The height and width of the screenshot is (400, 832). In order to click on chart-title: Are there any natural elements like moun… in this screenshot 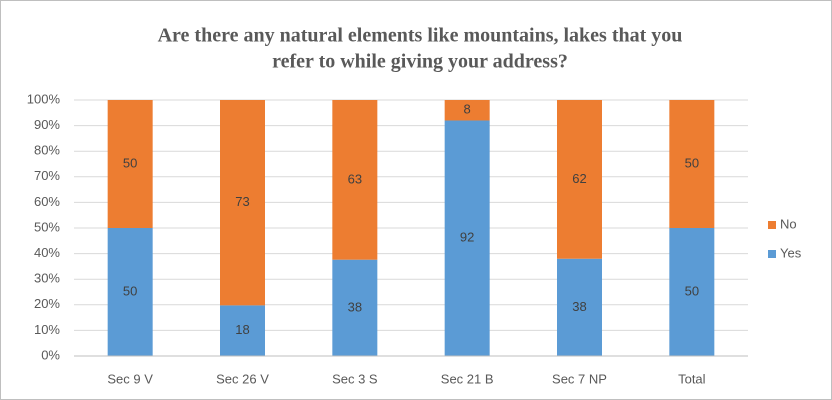, I will do `click(420, 36)`.